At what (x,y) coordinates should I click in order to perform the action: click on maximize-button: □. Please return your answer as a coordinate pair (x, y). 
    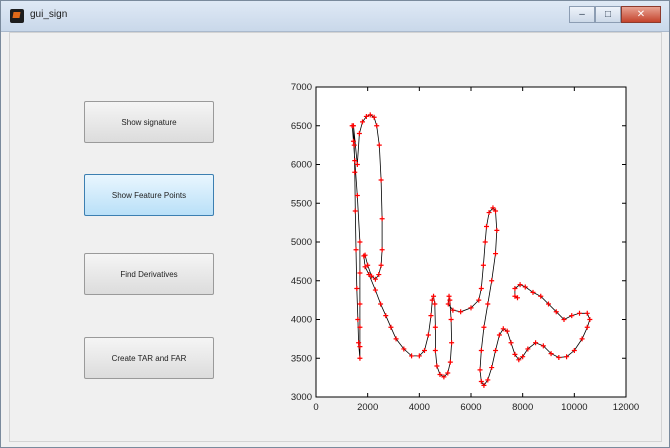
    Looking at the image, I should click on (608, 14).